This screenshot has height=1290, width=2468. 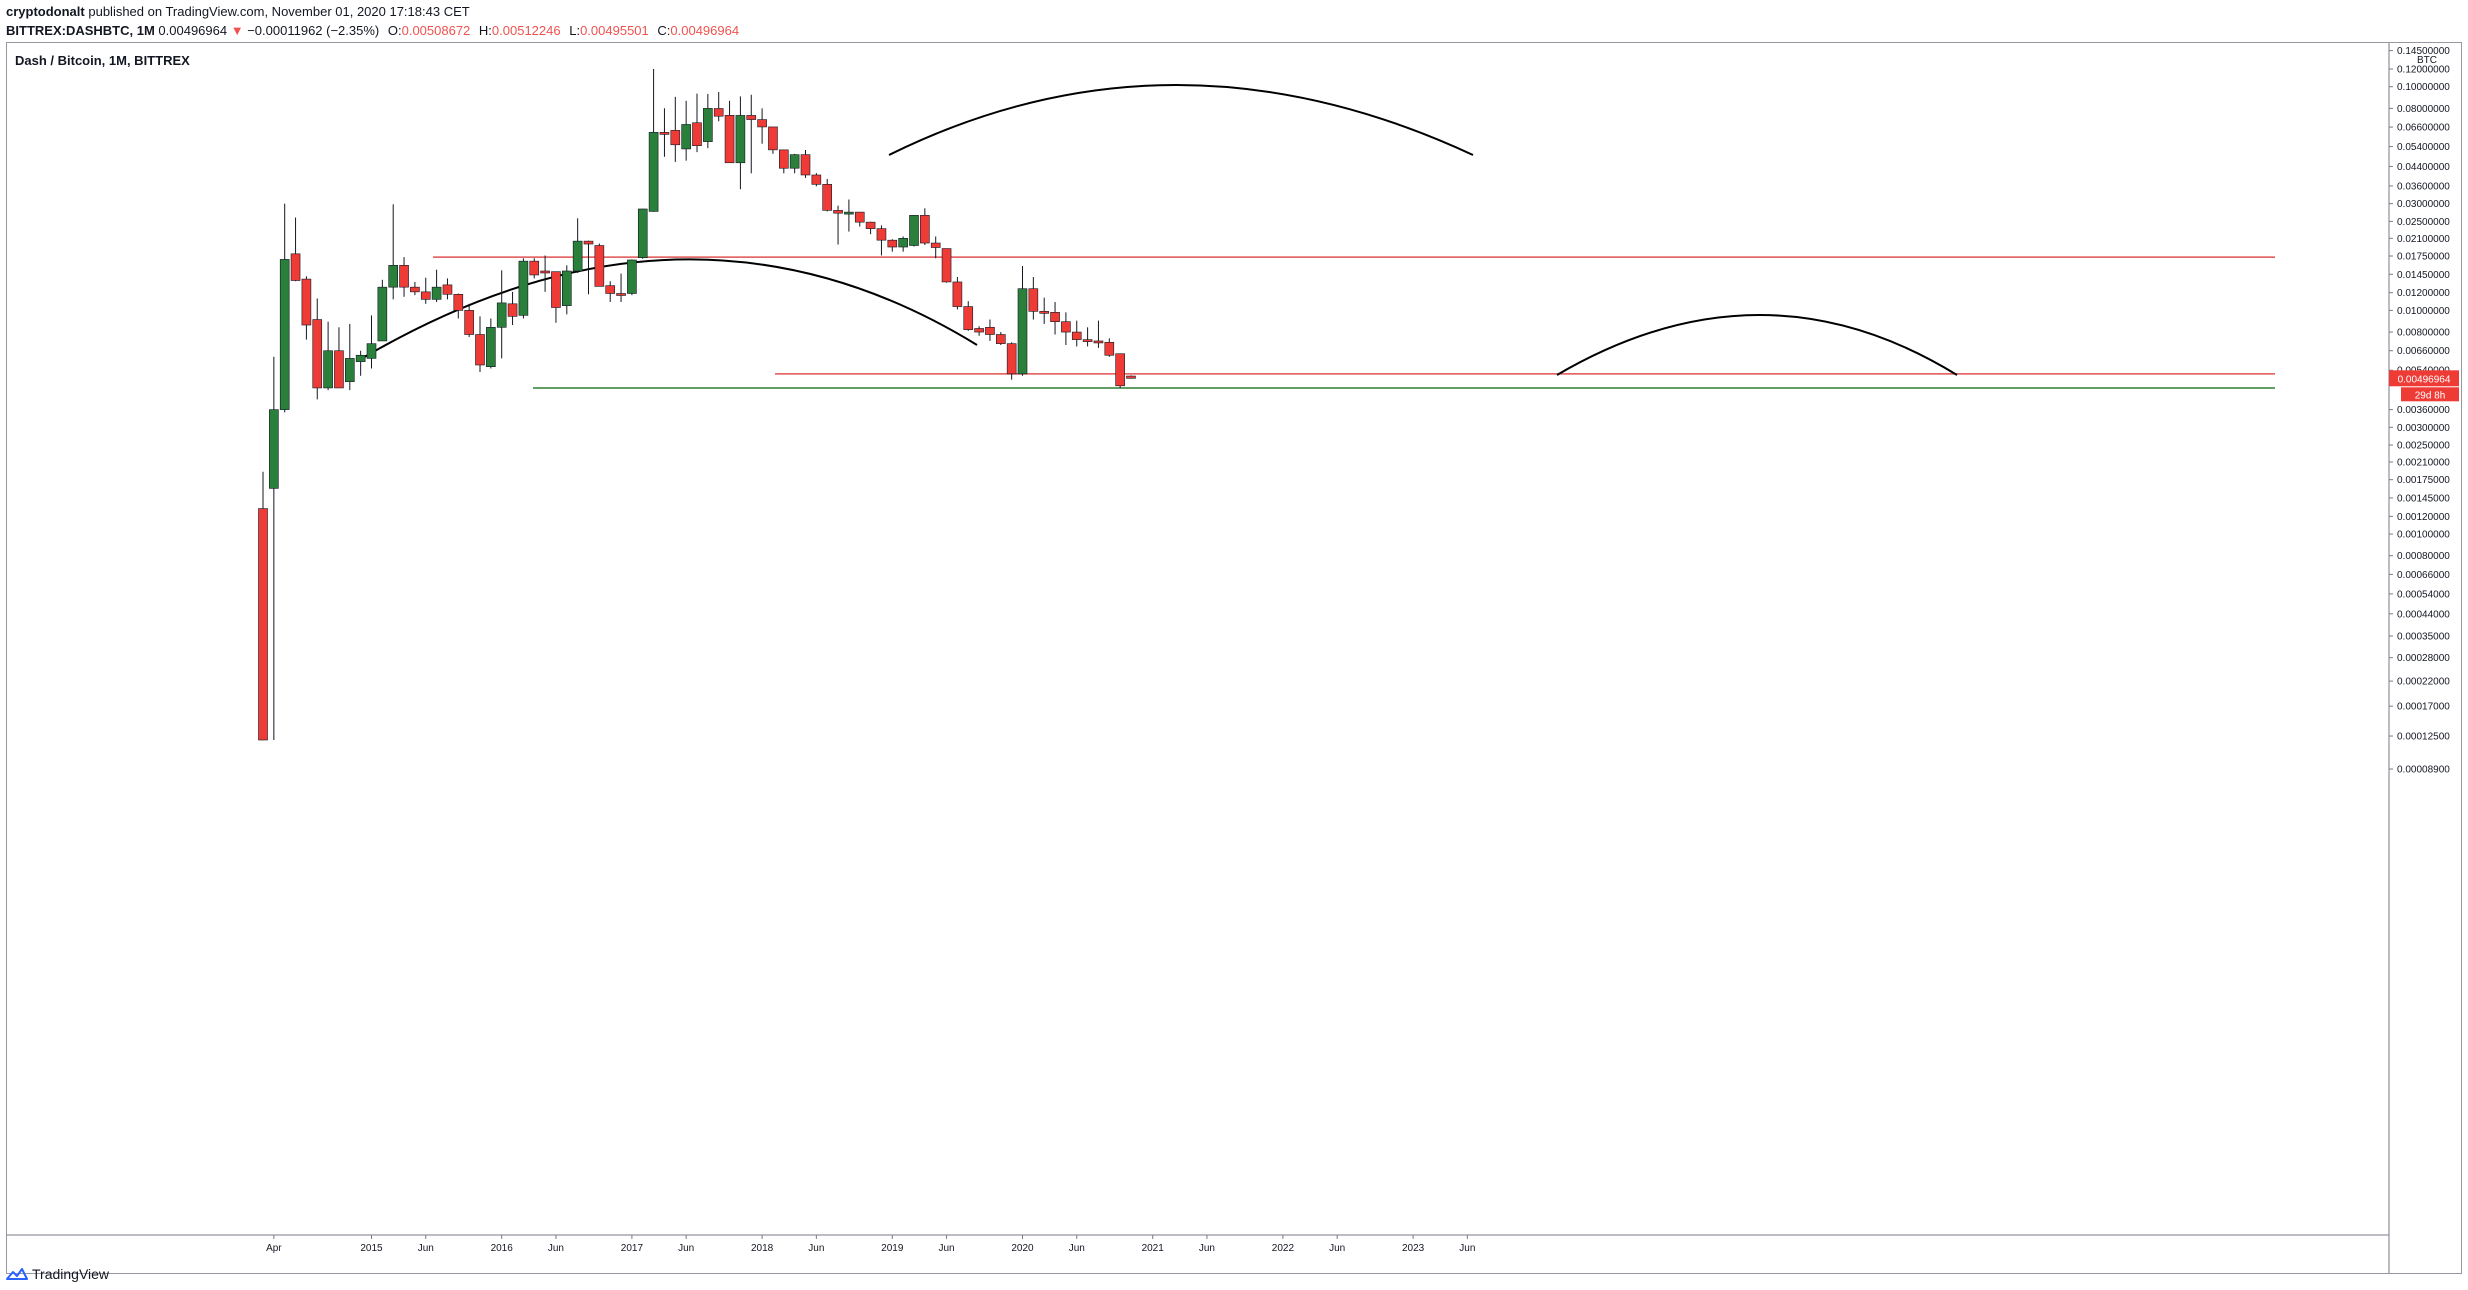 What do you see at coordinates (632, 1248) in the screenshot?
I see `time-tick-label: 2017` at bounding box center [632, 1248].